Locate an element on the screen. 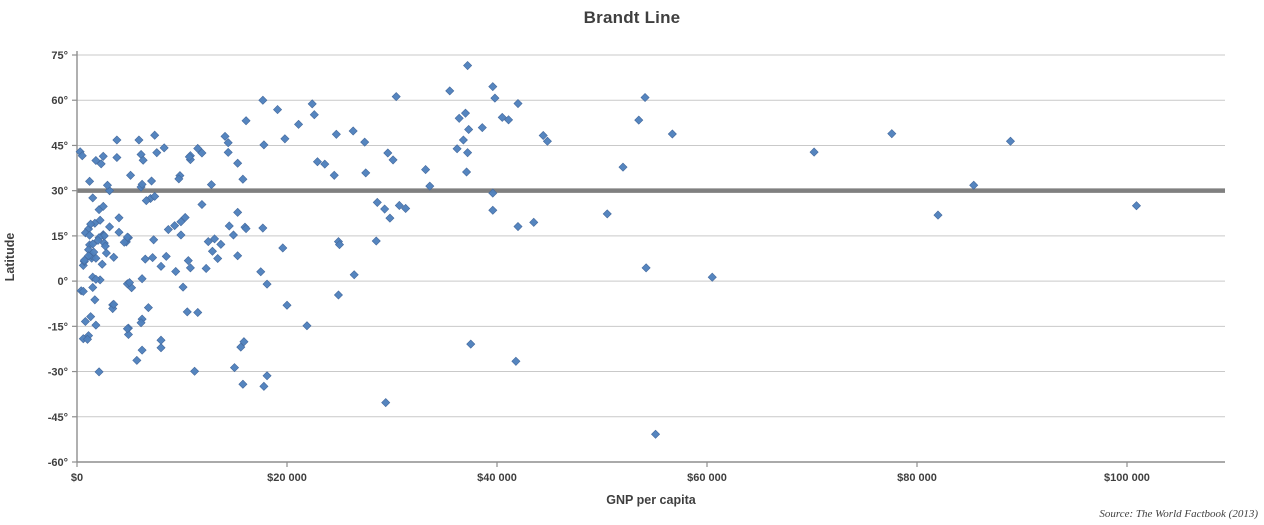 The height and width of the screenshot is (525, 1264). y-axis-title: Latitude is located at coordinates (10, 257).